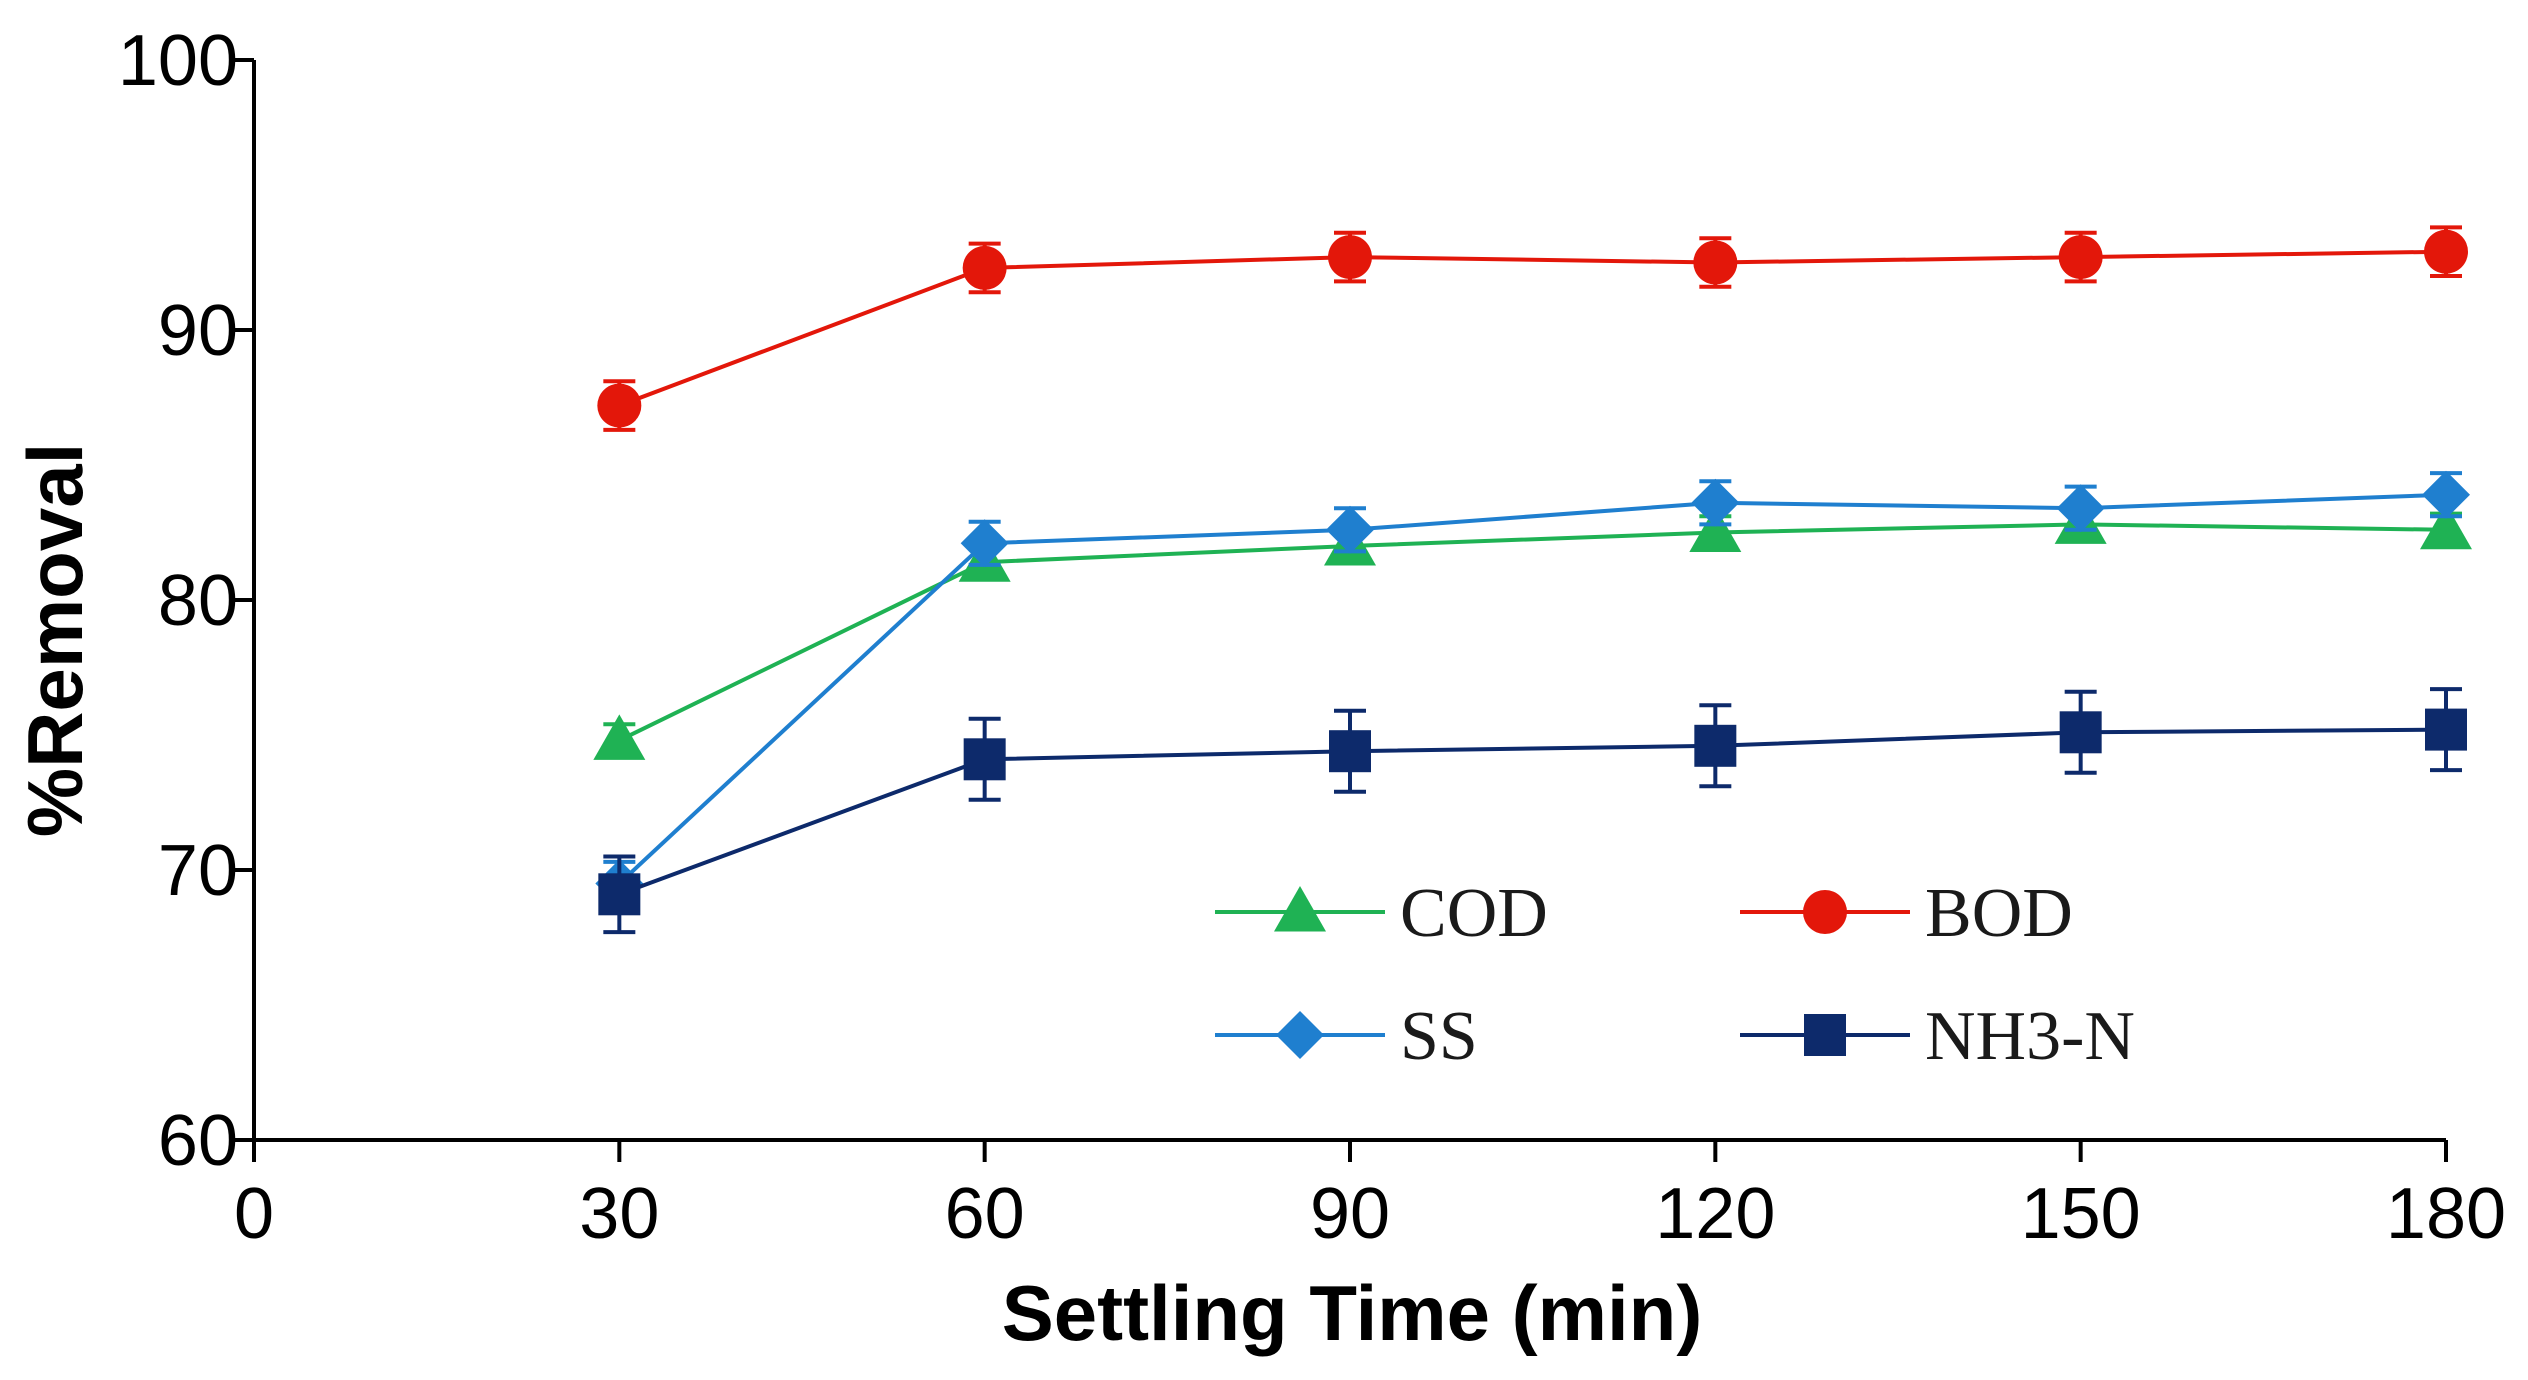 This screenshot has height=1380, width=2528. I want to click on x-tick-label: 90, so click(1350, 1214).